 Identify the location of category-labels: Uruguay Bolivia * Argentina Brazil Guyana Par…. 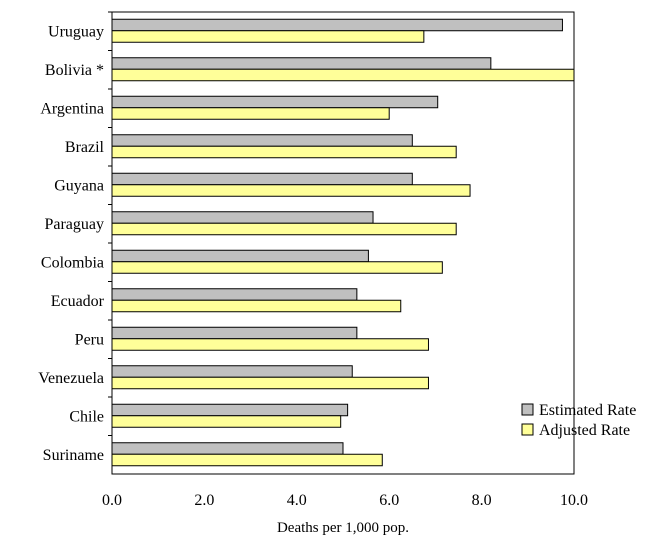
(75, 237).